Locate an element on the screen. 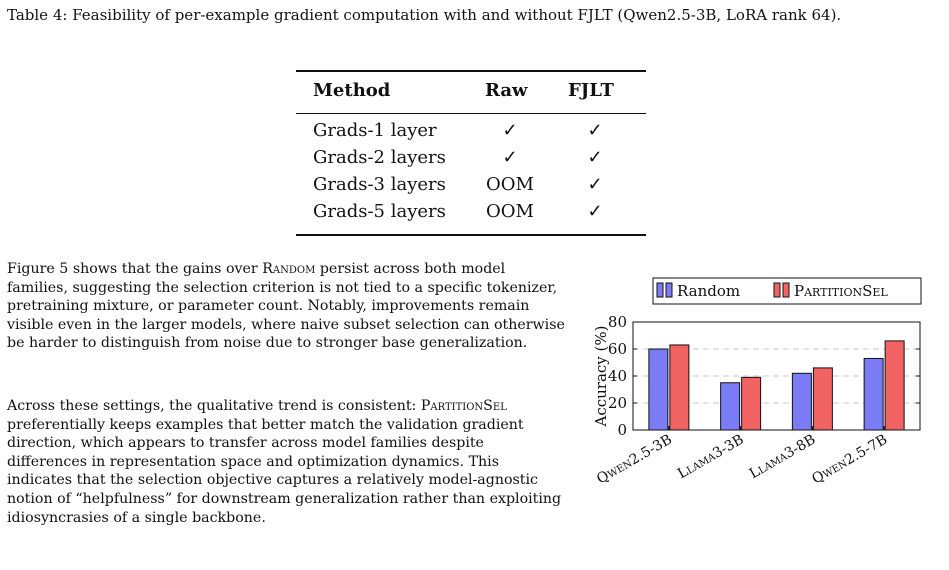 This screenshot has width=949, height=570. p2-partitionsel: PartitionSel is located at coordinates (463, 406).